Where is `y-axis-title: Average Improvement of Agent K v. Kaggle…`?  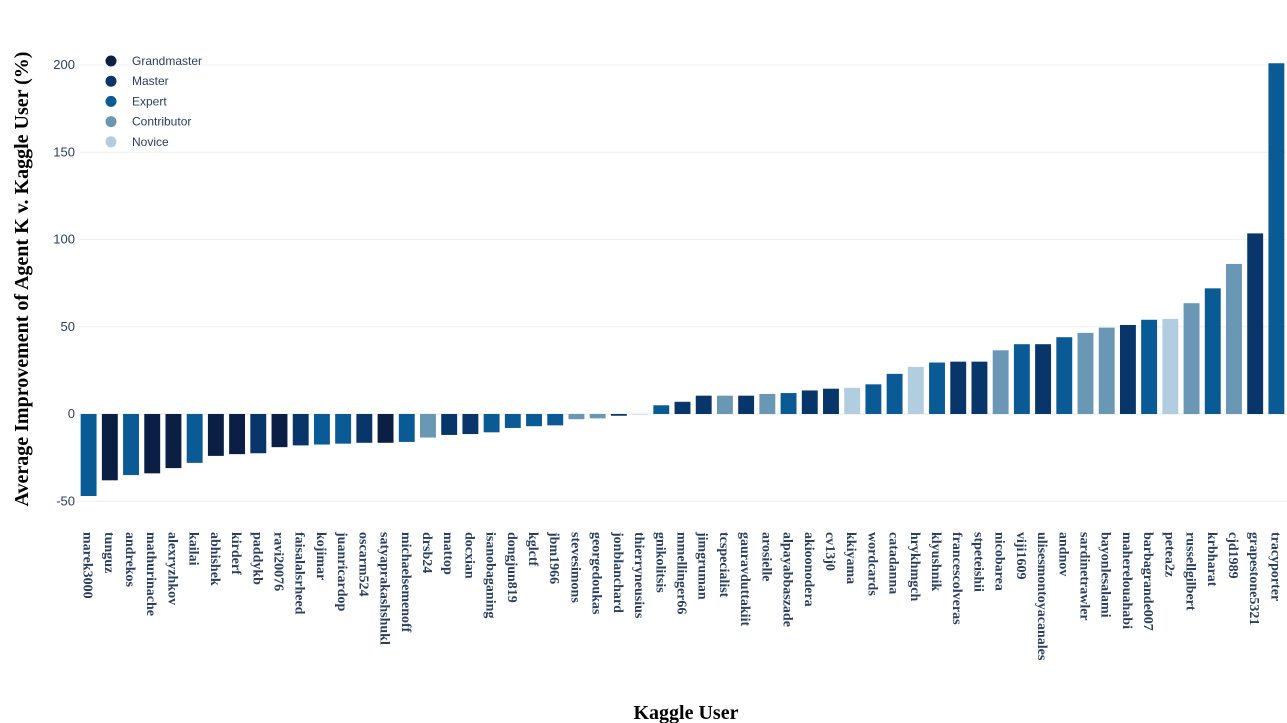
y-axis-title: Average Improvement of Agent K v. Kaggle… is located at coordinates (22, 279).